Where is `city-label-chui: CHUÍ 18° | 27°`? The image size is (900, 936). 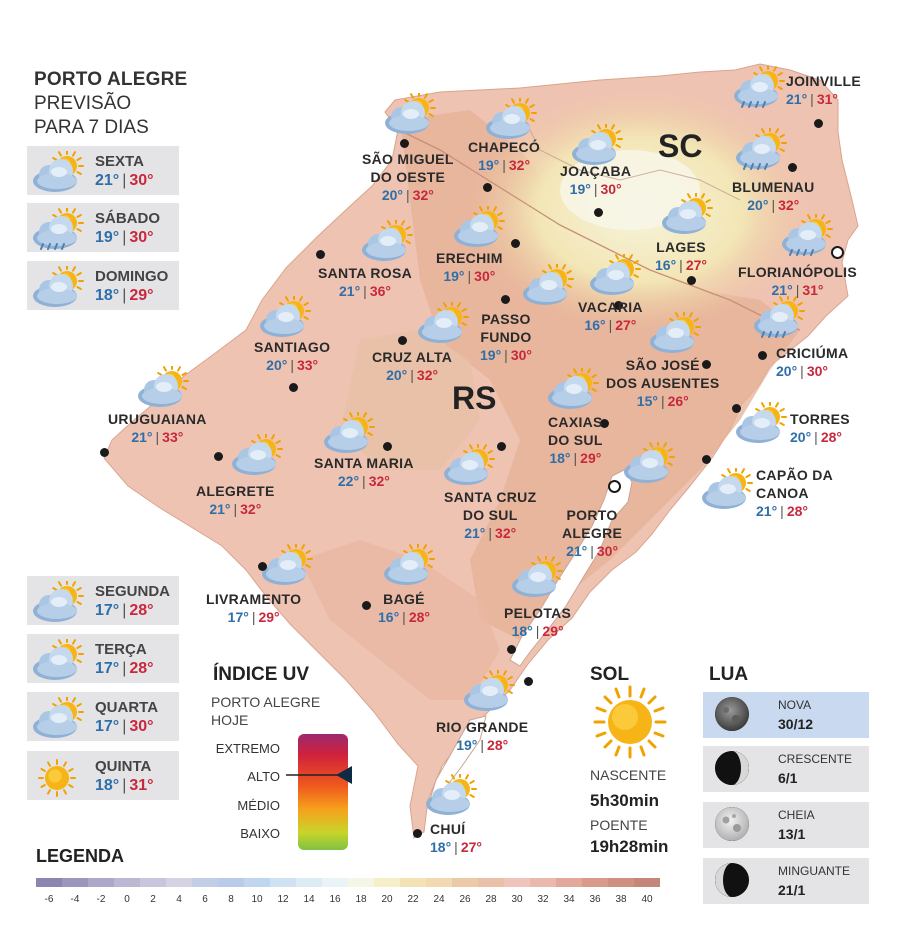
city-label-chui: CHUÍ 18° | 27° is located at coordinates (456, 838).